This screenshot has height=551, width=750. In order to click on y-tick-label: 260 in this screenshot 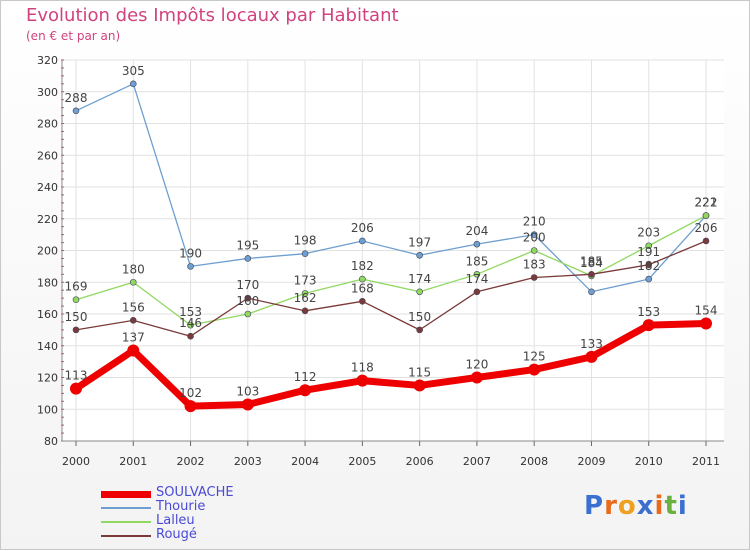, I will do `click(47, 155)`.